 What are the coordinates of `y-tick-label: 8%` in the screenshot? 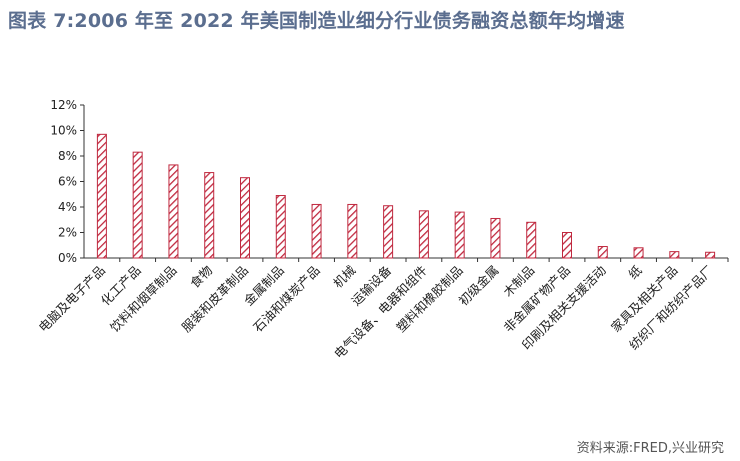 It's located at (67, 156).